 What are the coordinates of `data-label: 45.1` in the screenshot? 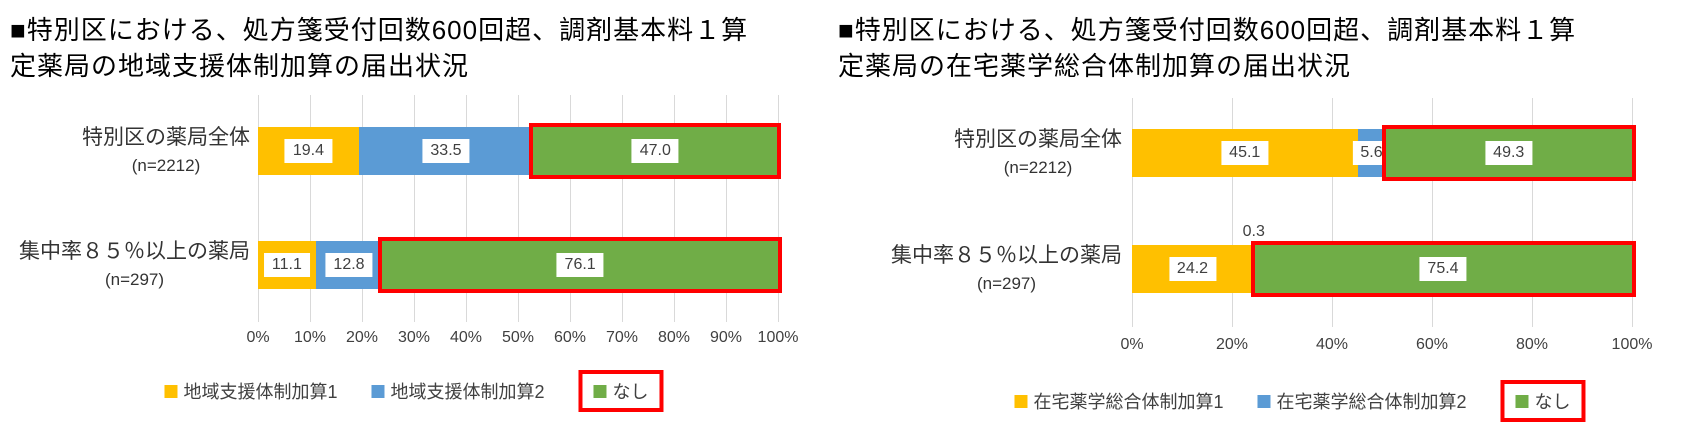 It's located at (1245, 153).